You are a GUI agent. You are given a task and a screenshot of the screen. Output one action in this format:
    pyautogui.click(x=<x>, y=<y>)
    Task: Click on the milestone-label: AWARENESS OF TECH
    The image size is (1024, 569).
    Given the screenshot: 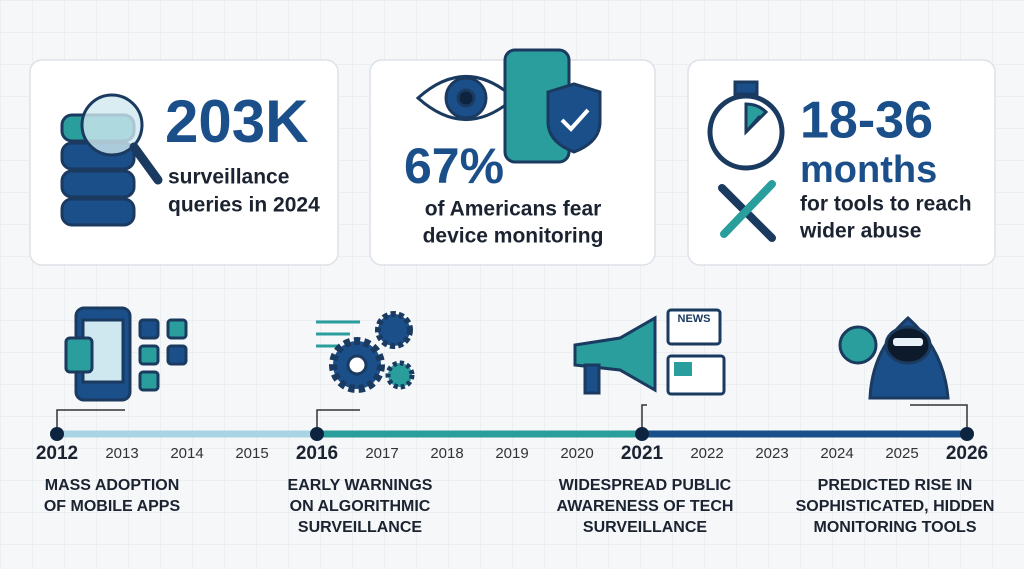 What is the action you would take?
    pyautogui.click(x=645, y=506)
    